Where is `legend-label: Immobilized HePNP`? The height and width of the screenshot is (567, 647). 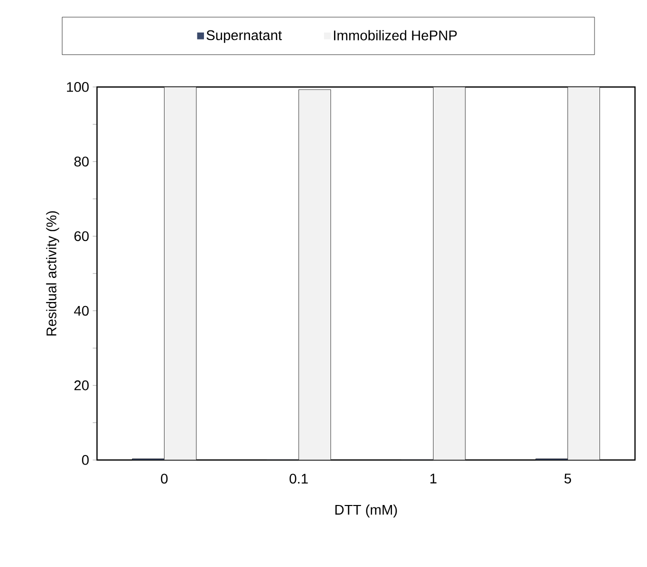
legend-label: Immobilized HePNP is located at coordinates (395, 35).